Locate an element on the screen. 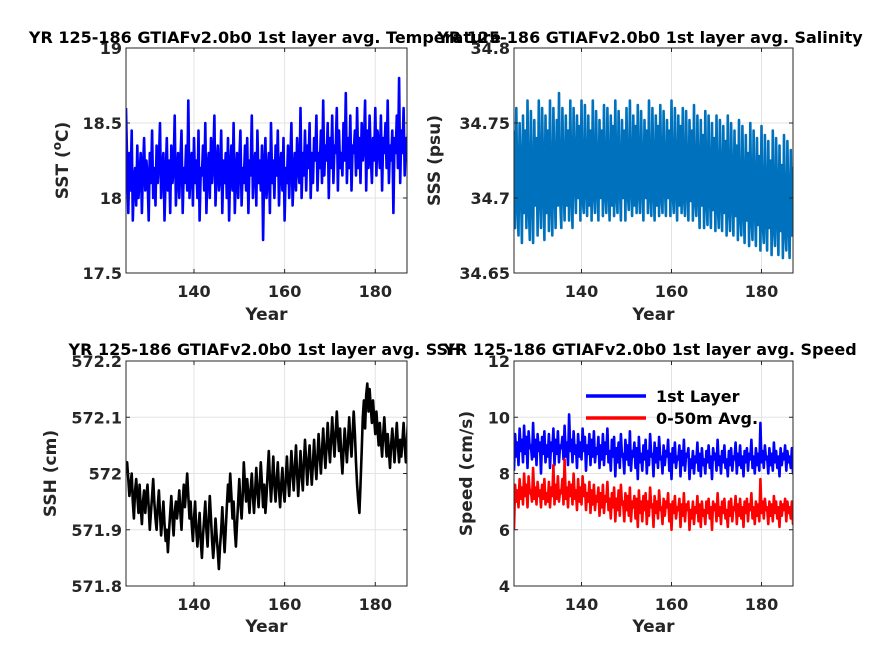 The width and height of the screenshot is (875, 656). y-axis-label: Speed (cm/s) is located at coordinates (467, 473).